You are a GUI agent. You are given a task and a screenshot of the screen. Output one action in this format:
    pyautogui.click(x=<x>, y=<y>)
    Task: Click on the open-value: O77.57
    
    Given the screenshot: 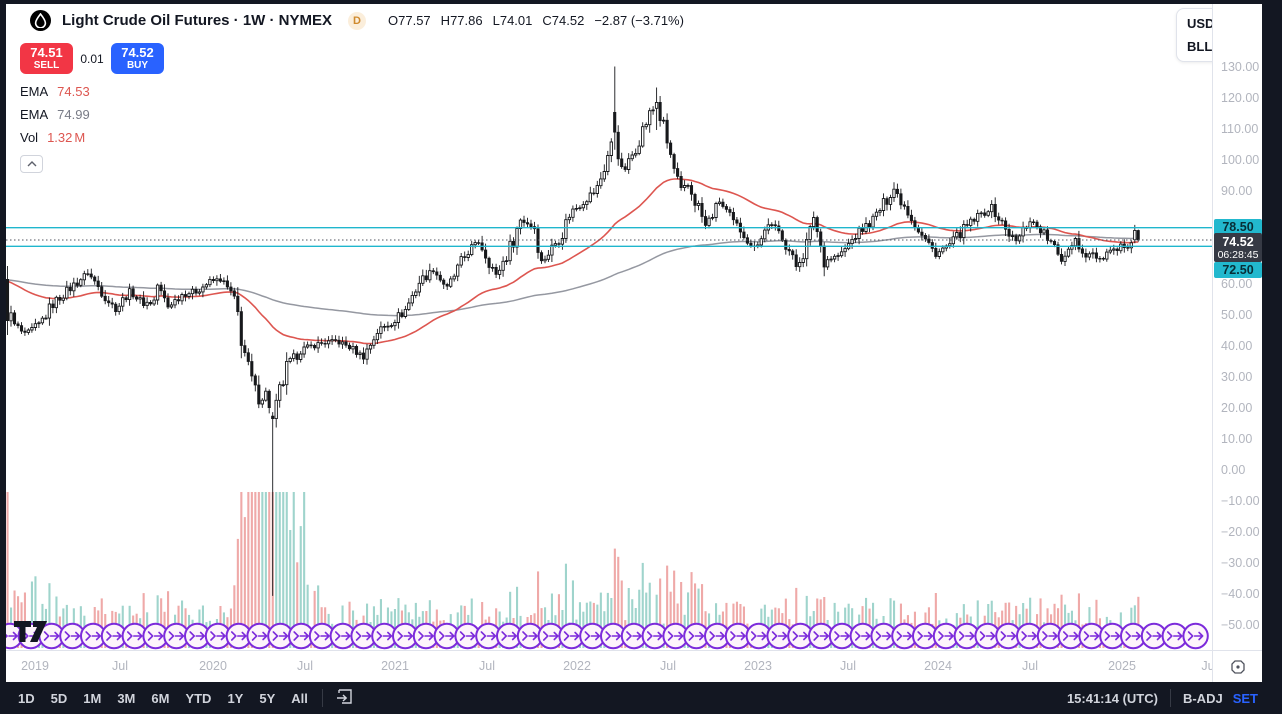 What is the action you would take?
    pyautogui.click(x=409, y=20)
    